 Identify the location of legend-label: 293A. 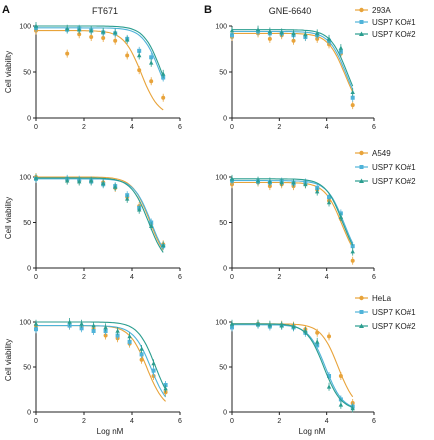
(381, 10).